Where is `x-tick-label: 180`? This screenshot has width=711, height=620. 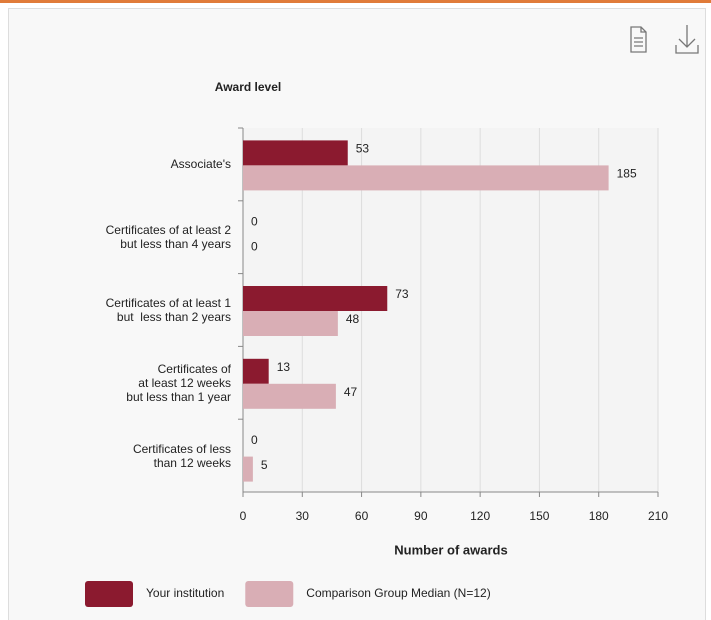
x-tick-label: 180 is located at coordinates (599, 516).